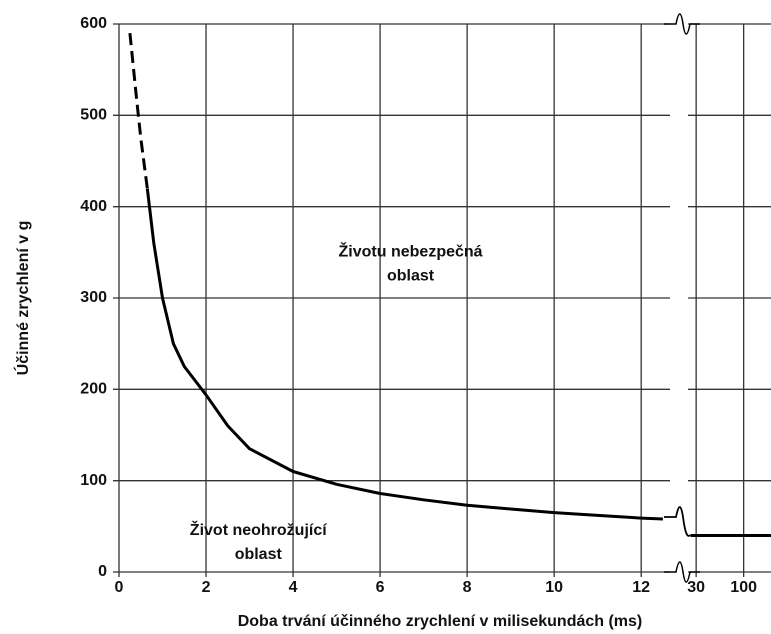 The height and width of the screenshot is (634, 771). Describe the element at coordinates (93, 297) in the screenshot. I see `y-tick-label: 300` at that location.